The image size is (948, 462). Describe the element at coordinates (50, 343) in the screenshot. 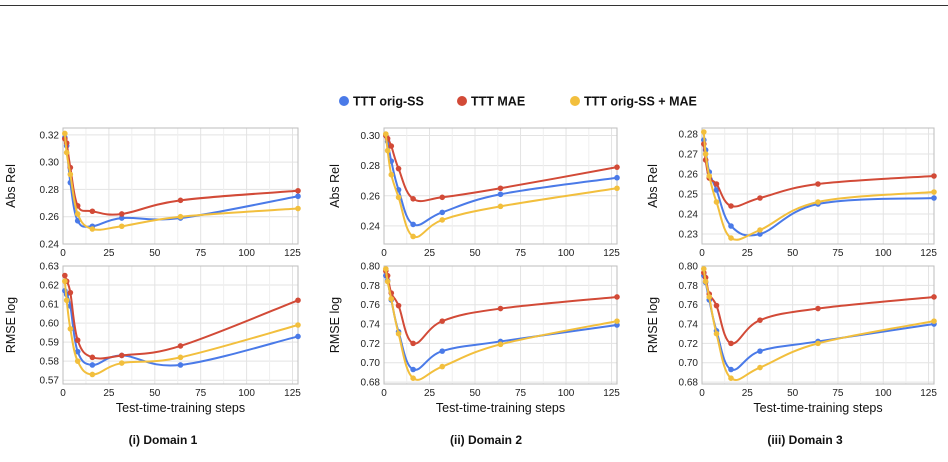

I see `y-tick-label: 0.59` at that location.